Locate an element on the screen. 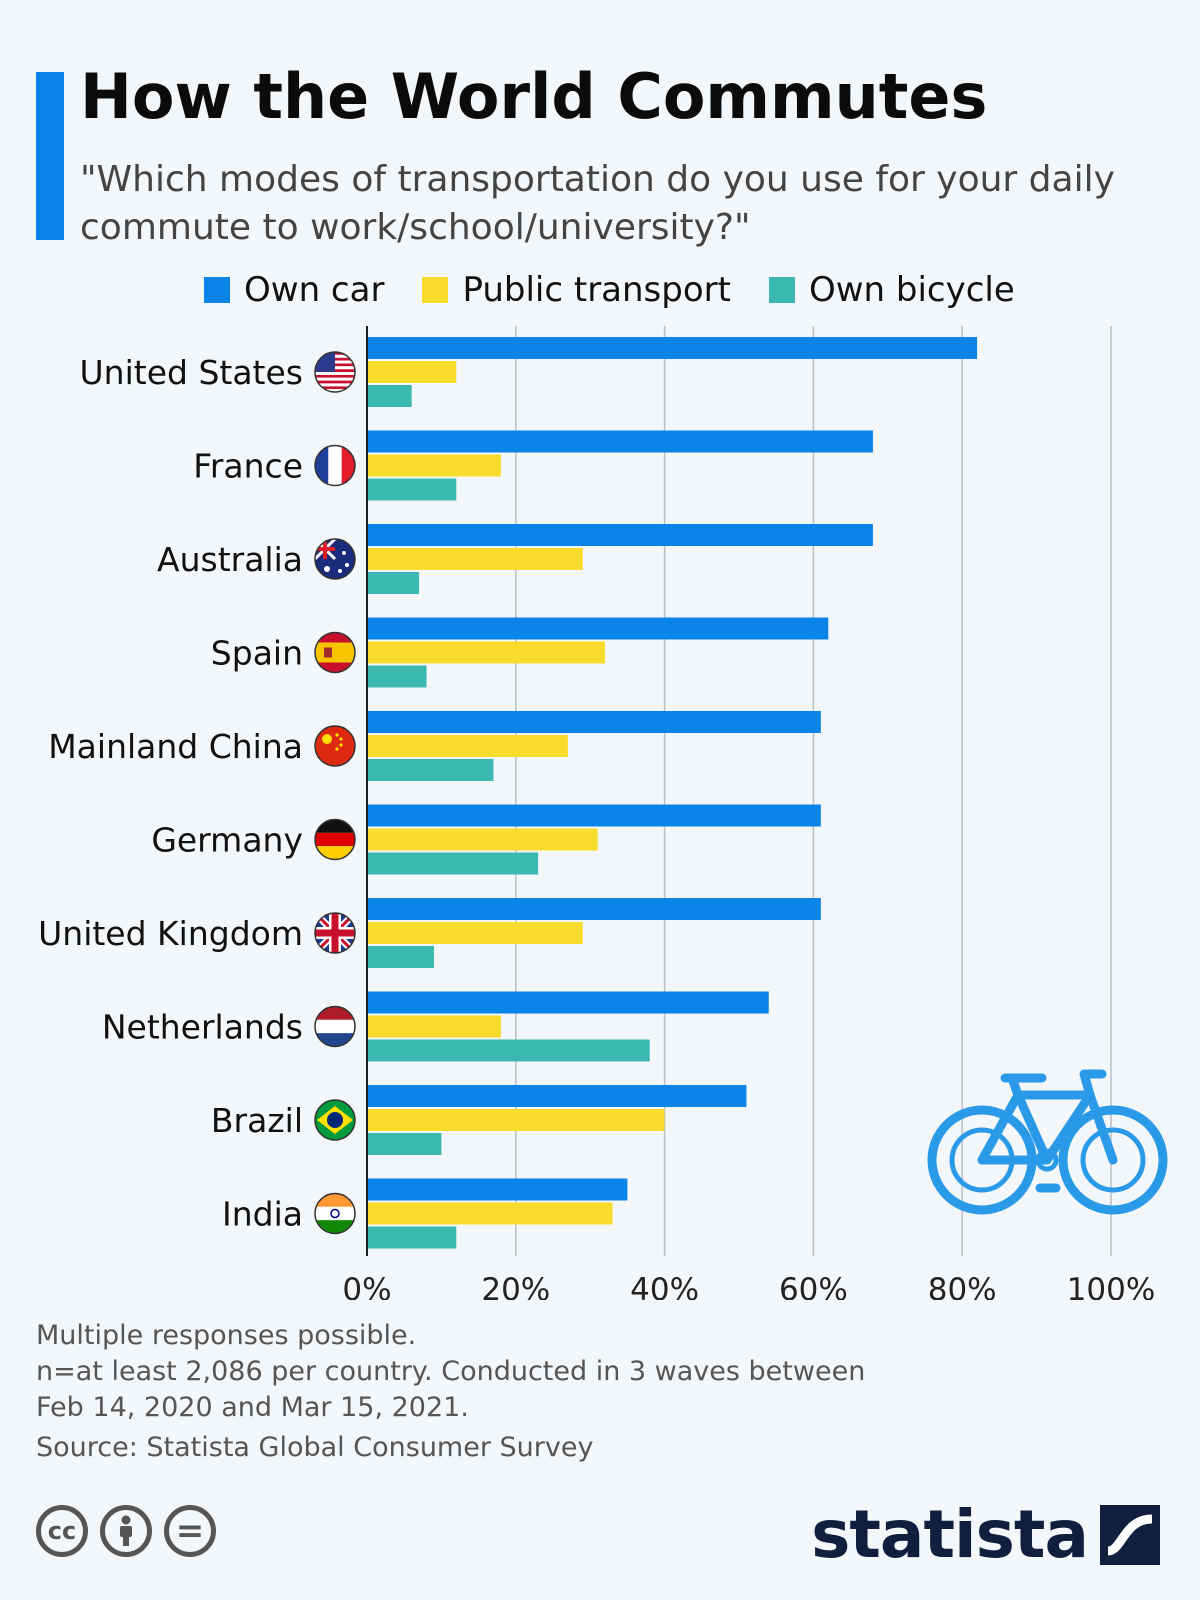 This screenshot has height=1600, width=1200. legend-item-public-transport: Public transport is located at coordinates (576, 290).